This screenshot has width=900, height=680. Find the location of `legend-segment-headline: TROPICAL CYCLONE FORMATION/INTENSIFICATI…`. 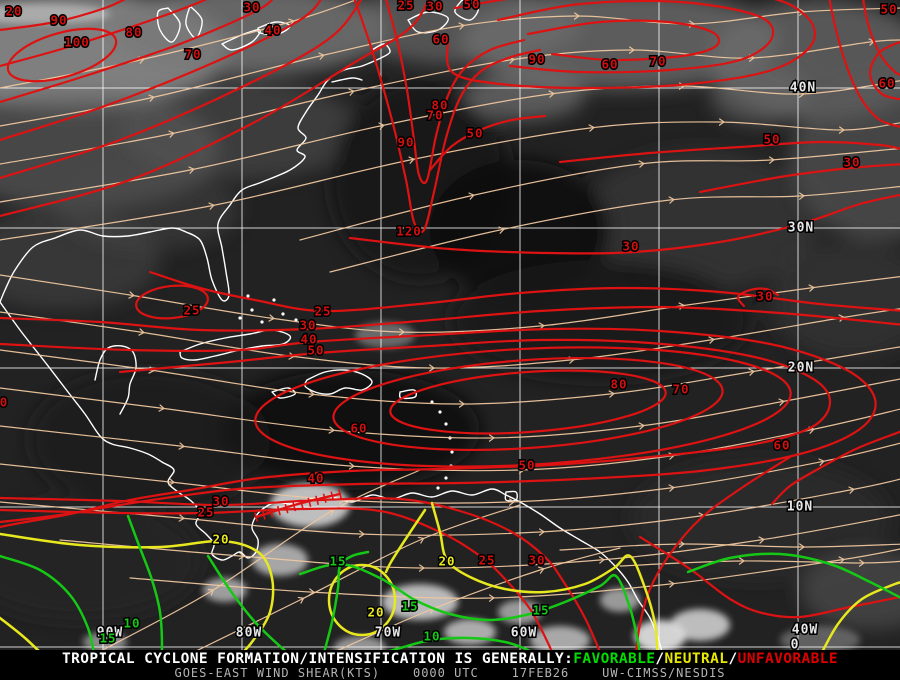

legend-segment-headline: TROPICAL CYCLONE FORMATION/INTENSIFICATI… is located at coordinates (317, 658).